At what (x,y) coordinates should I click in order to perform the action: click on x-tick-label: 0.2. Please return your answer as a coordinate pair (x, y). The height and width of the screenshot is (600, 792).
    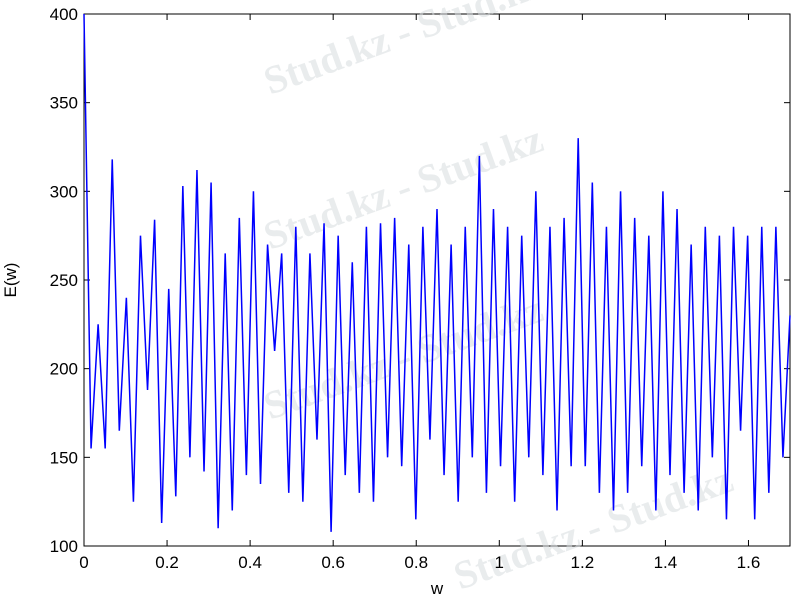
    Looking at the image, I should click on (167, 562).